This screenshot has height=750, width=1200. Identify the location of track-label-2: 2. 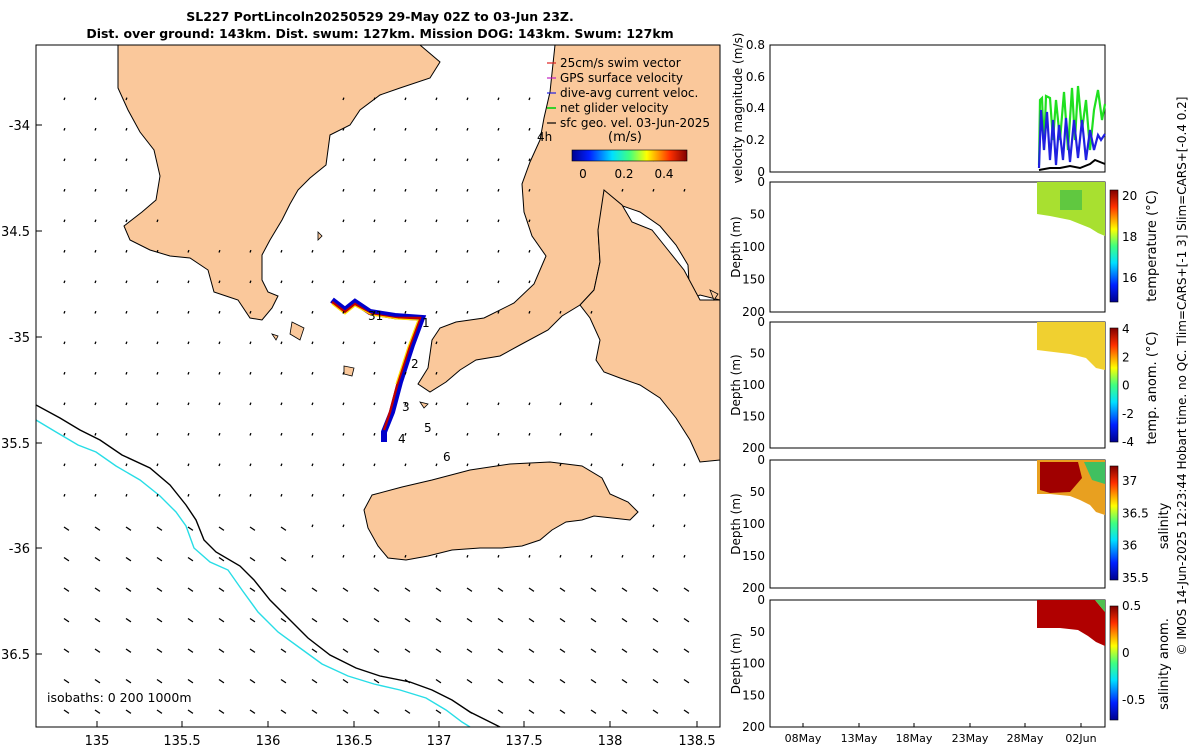
(415, 364).